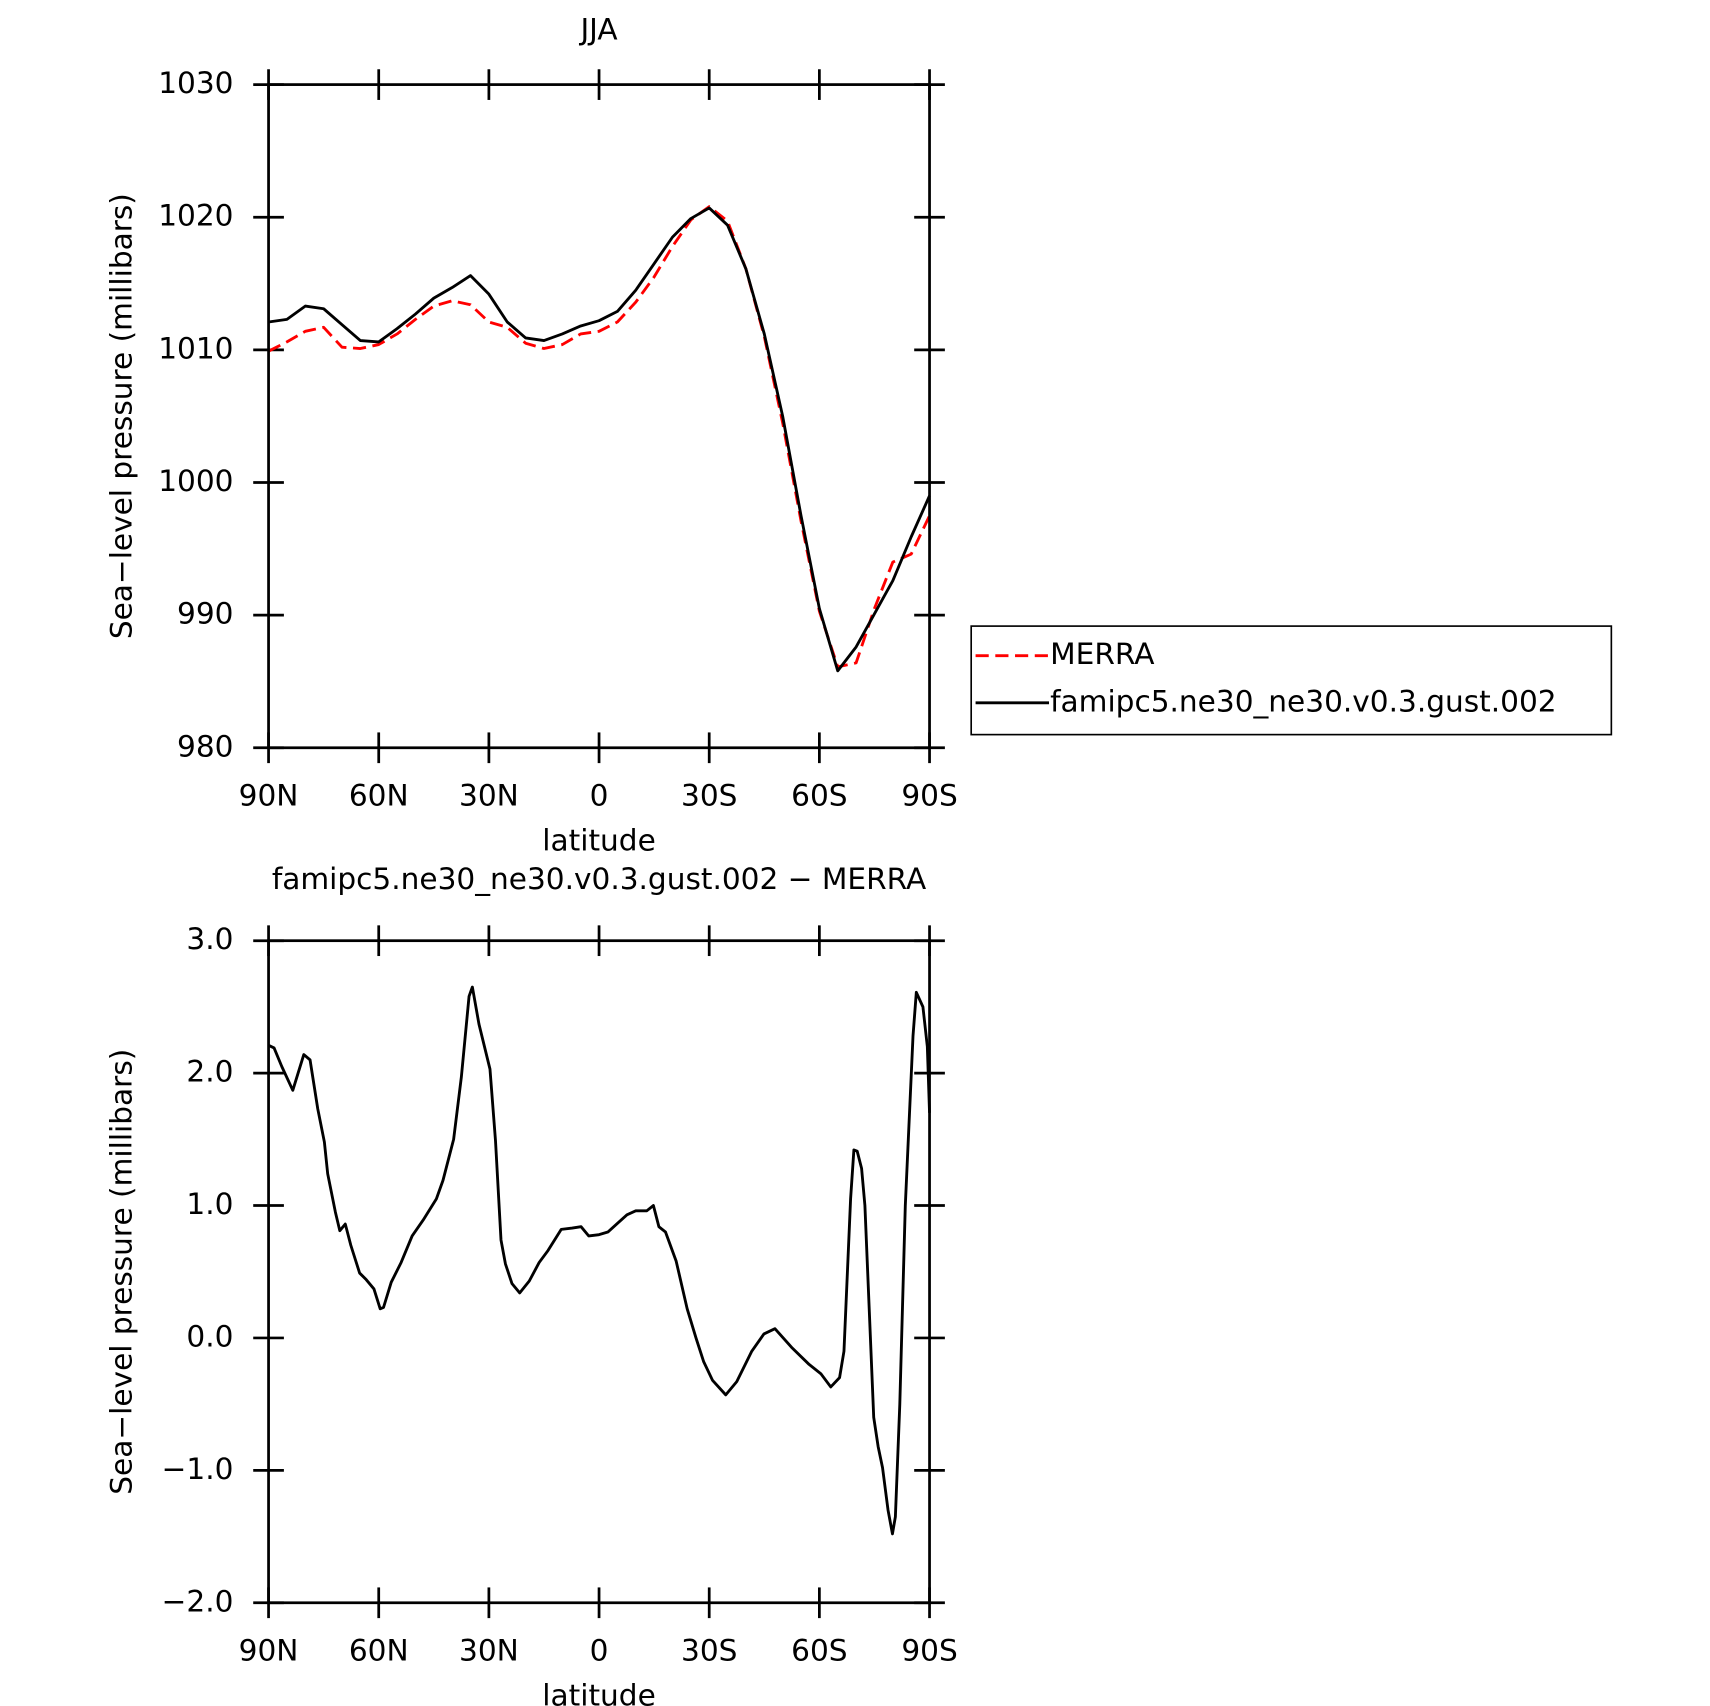 This screenshot has width=1710, height=1706. What do you see at coordinates (1291, 680) in the screenshot?
I see `legend-box` at bounding box center [1291, 680].